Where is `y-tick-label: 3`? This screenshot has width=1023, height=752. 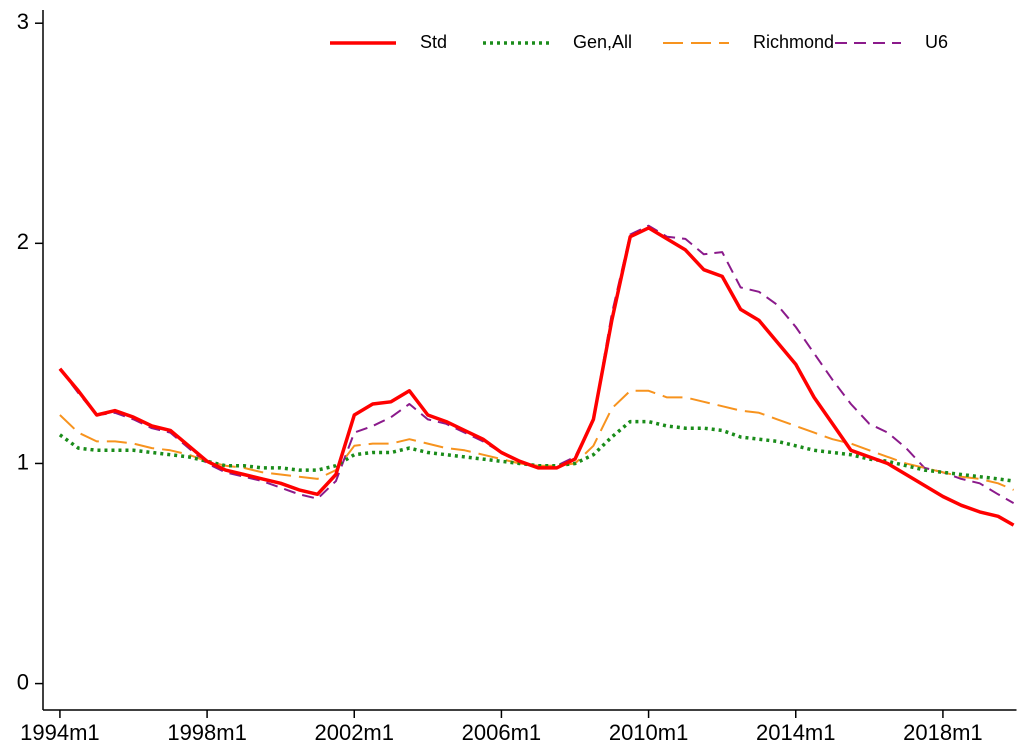 y-tick-label: 3 is located at coordinates (23, 21).